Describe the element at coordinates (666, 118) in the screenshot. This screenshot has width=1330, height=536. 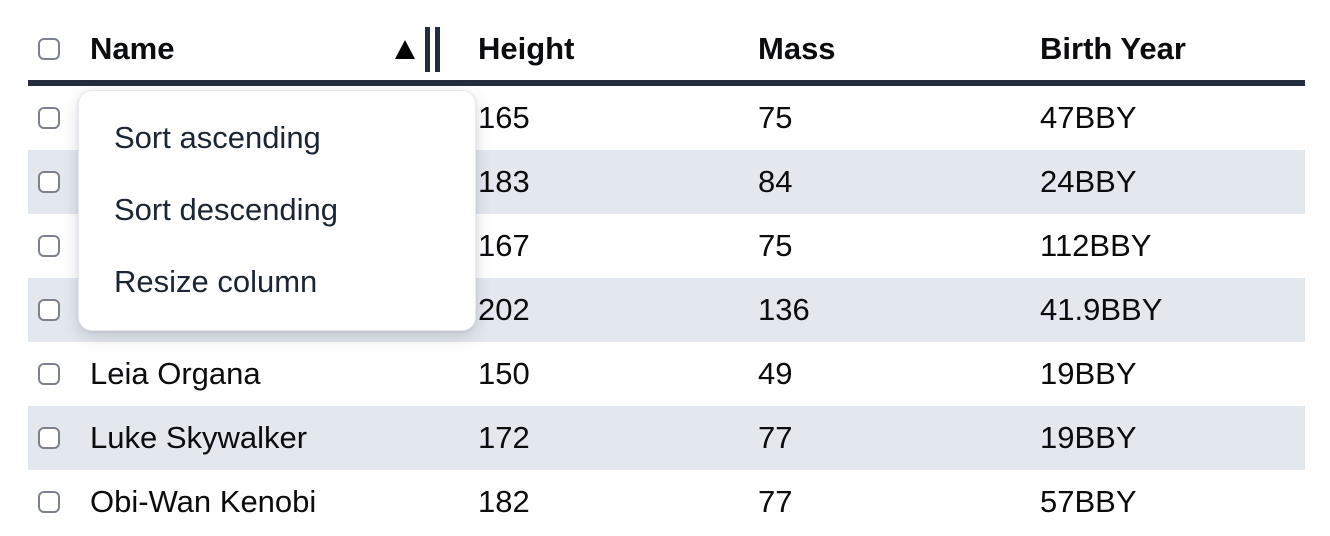
I see `table-row: 165 75 47BBY` at that location.